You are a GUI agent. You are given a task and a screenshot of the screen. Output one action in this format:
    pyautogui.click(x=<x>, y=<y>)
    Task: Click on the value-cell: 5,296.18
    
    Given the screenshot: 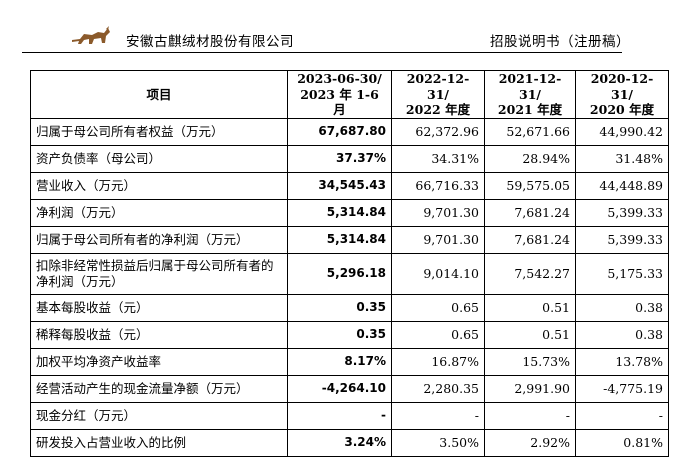 What is the action you would take?
    pyautogui.click(x=339, y=273)
    